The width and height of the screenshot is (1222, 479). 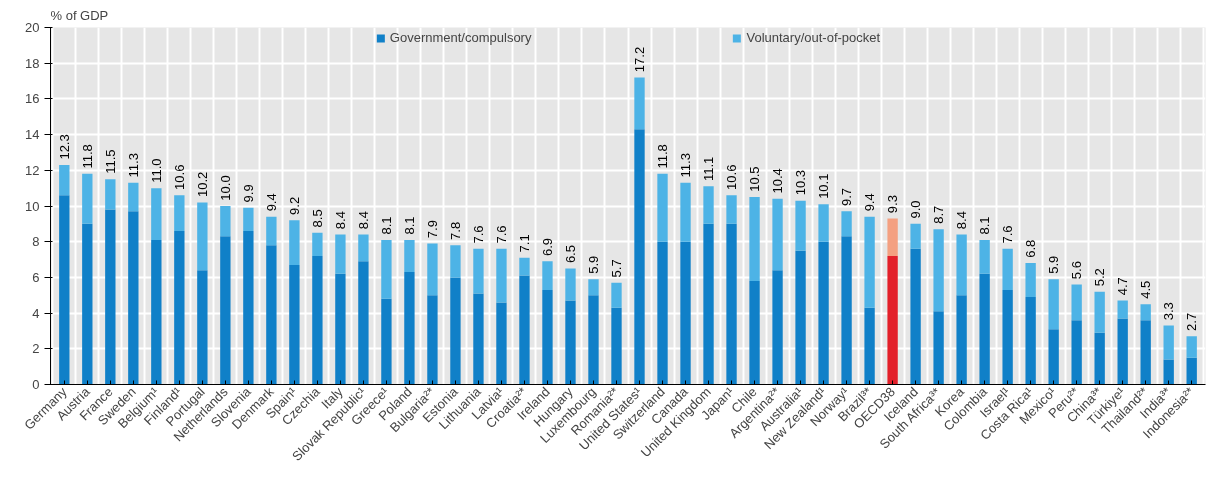 What do you see at coordinates (36, 349) in the screenshot?
I see `y-tick-label: 2` at bounding box center [36, 349].